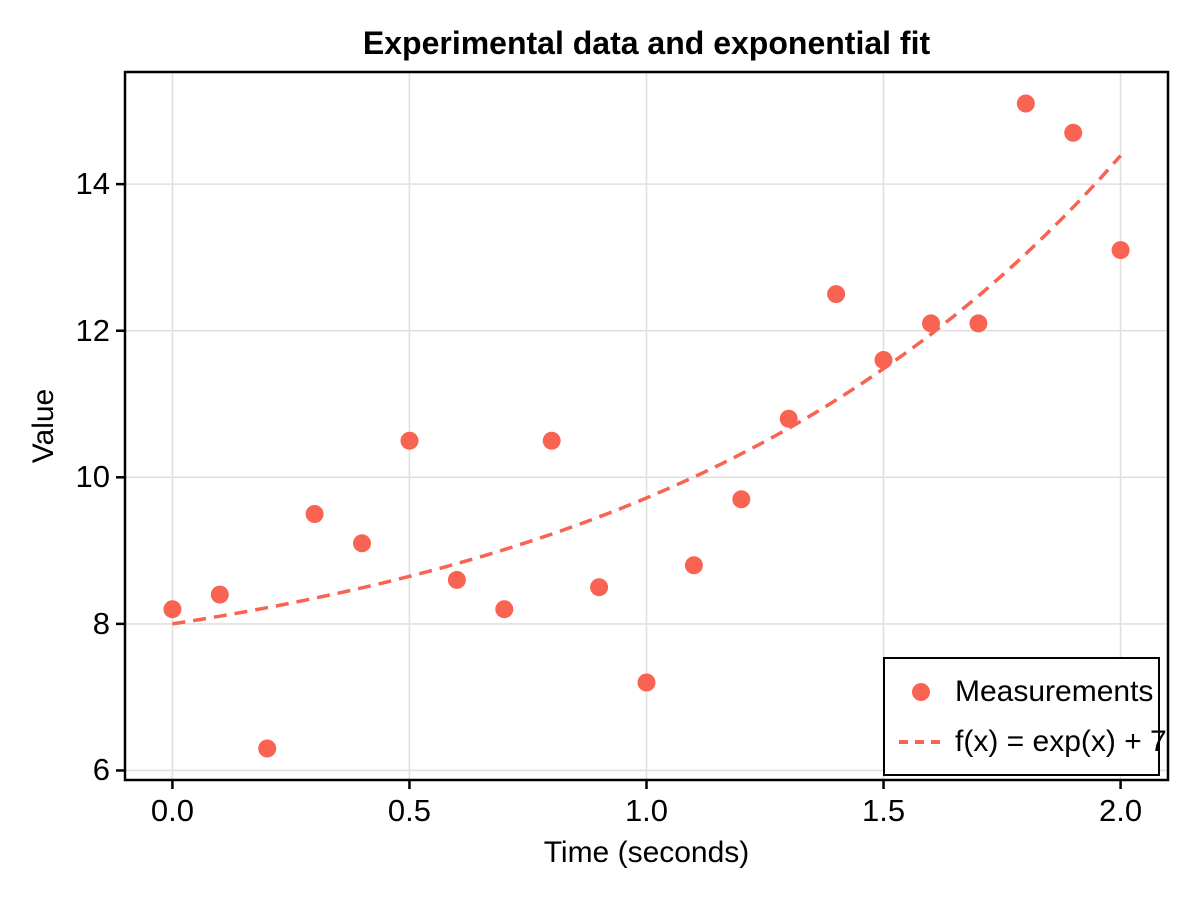 Image resolution: width=1200 pixels, height=900 pixels. I want to click on x-tick-label: 1.0, so click(646, 810).